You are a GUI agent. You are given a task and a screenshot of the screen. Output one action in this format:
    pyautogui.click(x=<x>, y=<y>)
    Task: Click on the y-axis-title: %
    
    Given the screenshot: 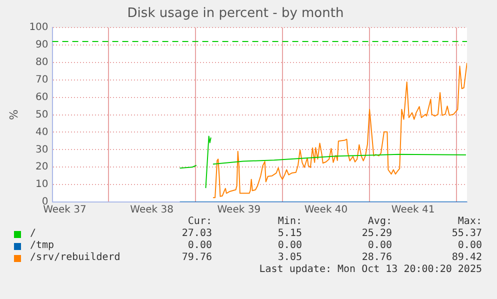 What is the action you would take?
    pyautogui.click(x=13, y=115)
    